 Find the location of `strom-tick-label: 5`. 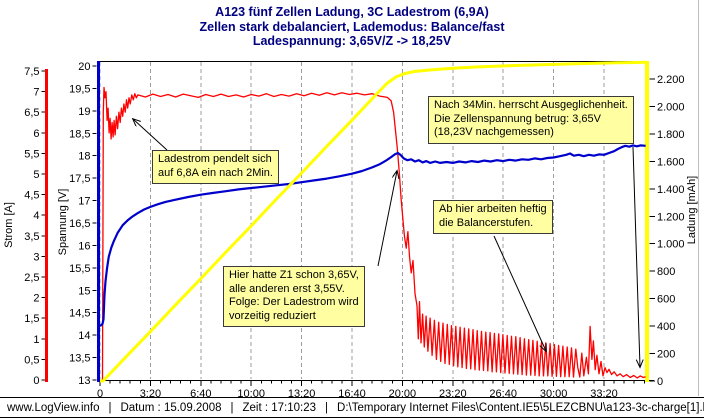

strom-tick-label: 5 is located at coordinates (36, 175).